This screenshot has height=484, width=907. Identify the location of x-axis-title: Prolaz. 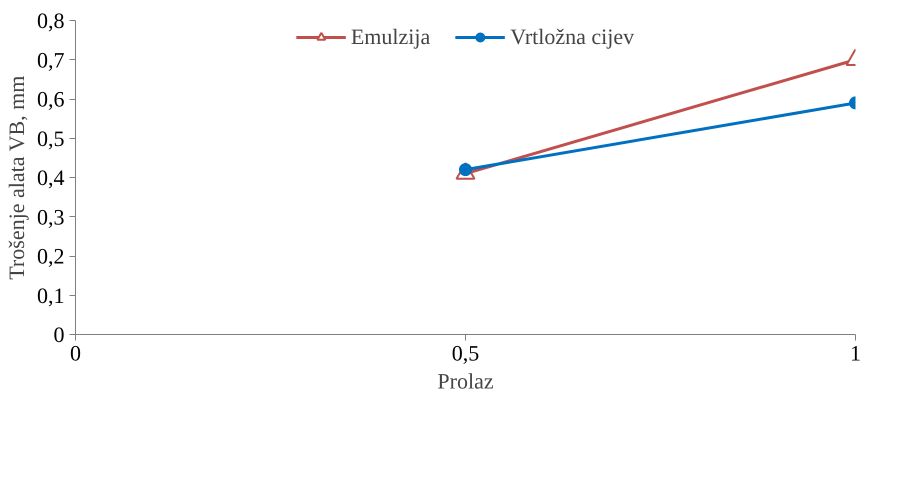
(465, 381).